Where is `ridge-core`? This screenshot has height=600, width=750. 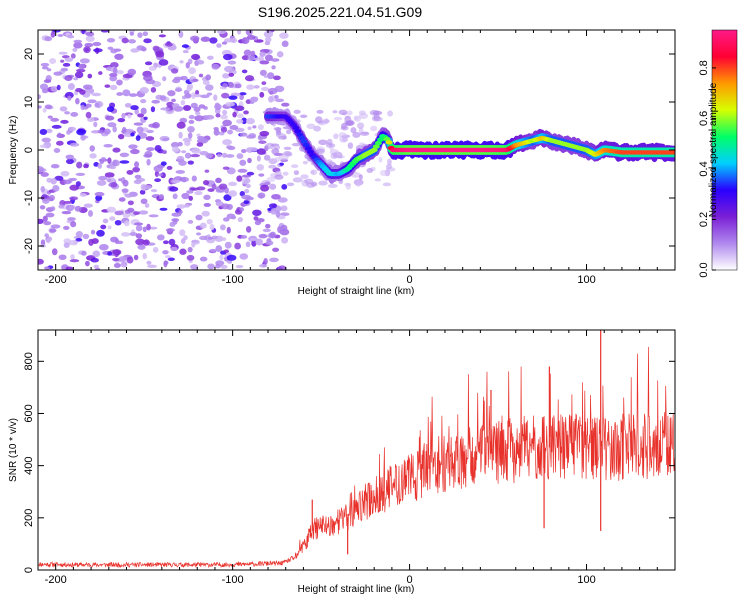 ridge-core is located at coordinates (308, 148).